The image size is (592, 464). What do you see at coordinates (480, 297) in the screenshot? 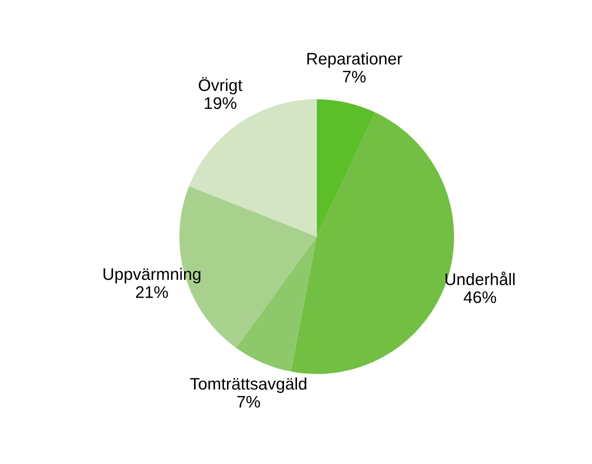
I see `data-label: 46%` at bounding box center [480, 297].